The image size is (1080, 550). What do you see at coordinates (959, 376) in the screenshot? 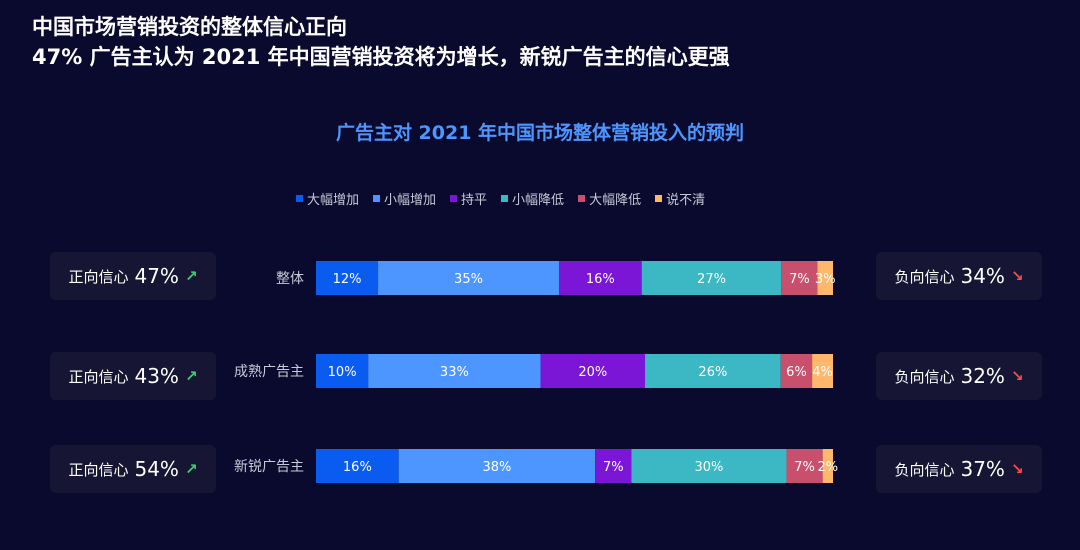
I see `negative-confidence-card: 负向信心 32% ↘` at bounding box center [959, 376].